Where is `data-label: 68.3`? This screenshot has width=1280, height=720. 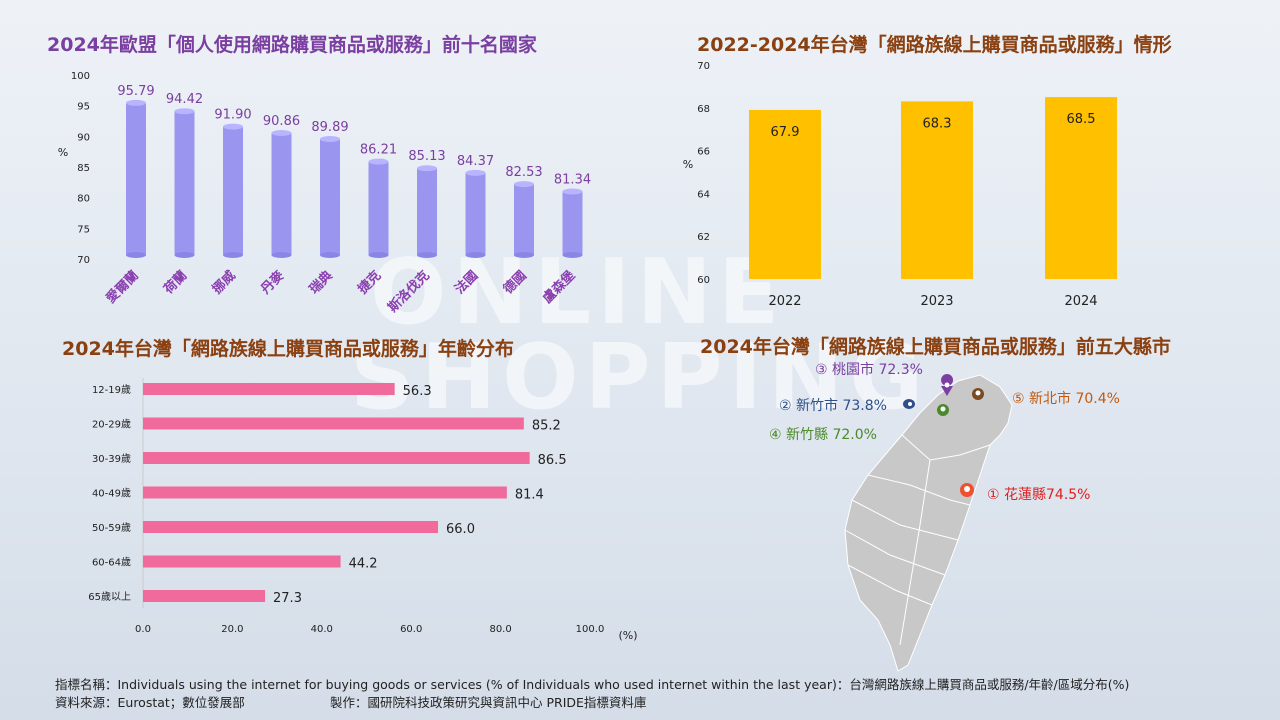
data-label: 68.3 is located at coordinates (937, 123).